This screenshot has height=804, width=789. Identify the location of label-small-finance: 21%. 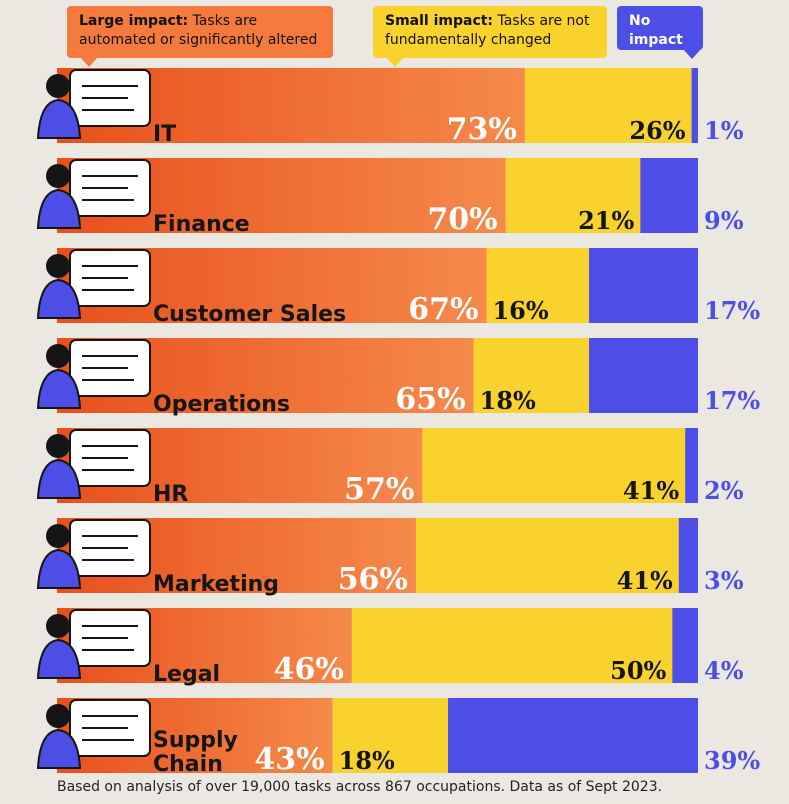
(606, 220).